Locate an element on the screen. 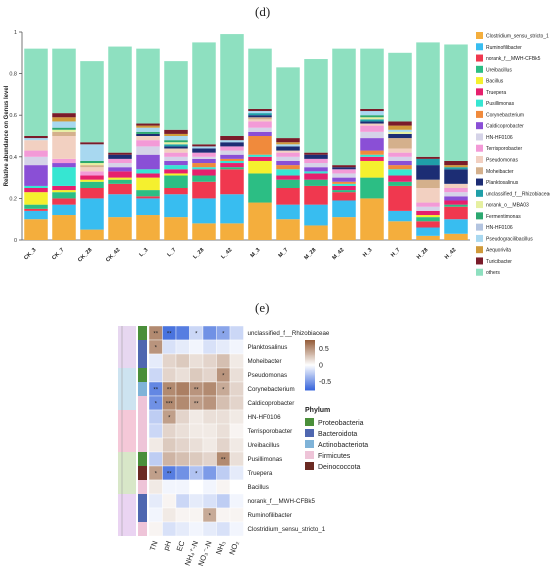 The width and height of the screenshot is (550, 581). phylum-legend-label: Deinococcota is located at coordinates (339, 467).